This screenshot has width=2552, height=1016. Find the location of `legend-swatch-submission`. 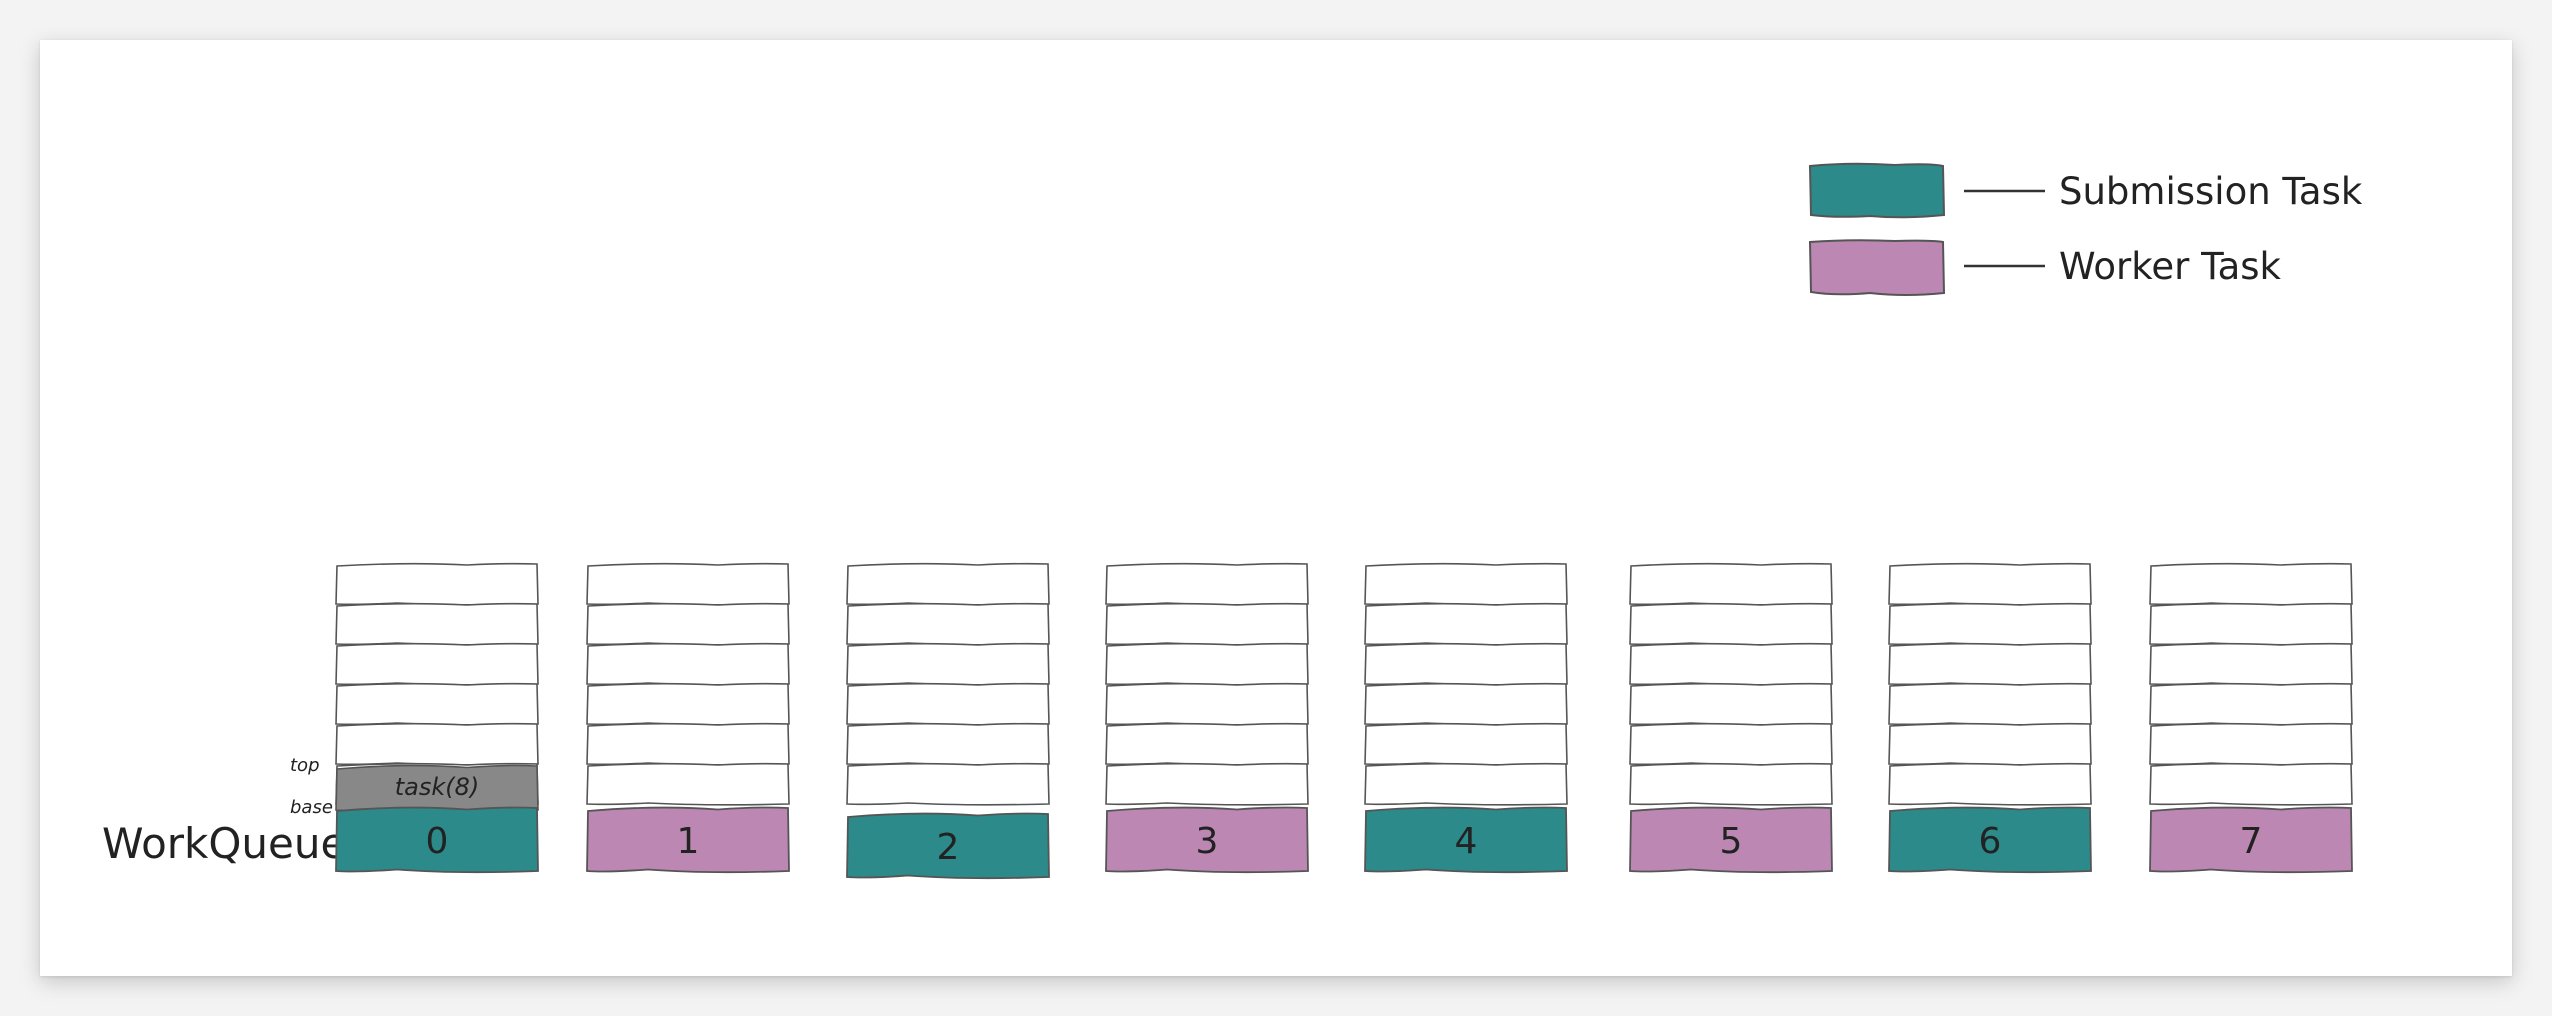

legend-swatch-submission is located at coordinates (1877, 190).